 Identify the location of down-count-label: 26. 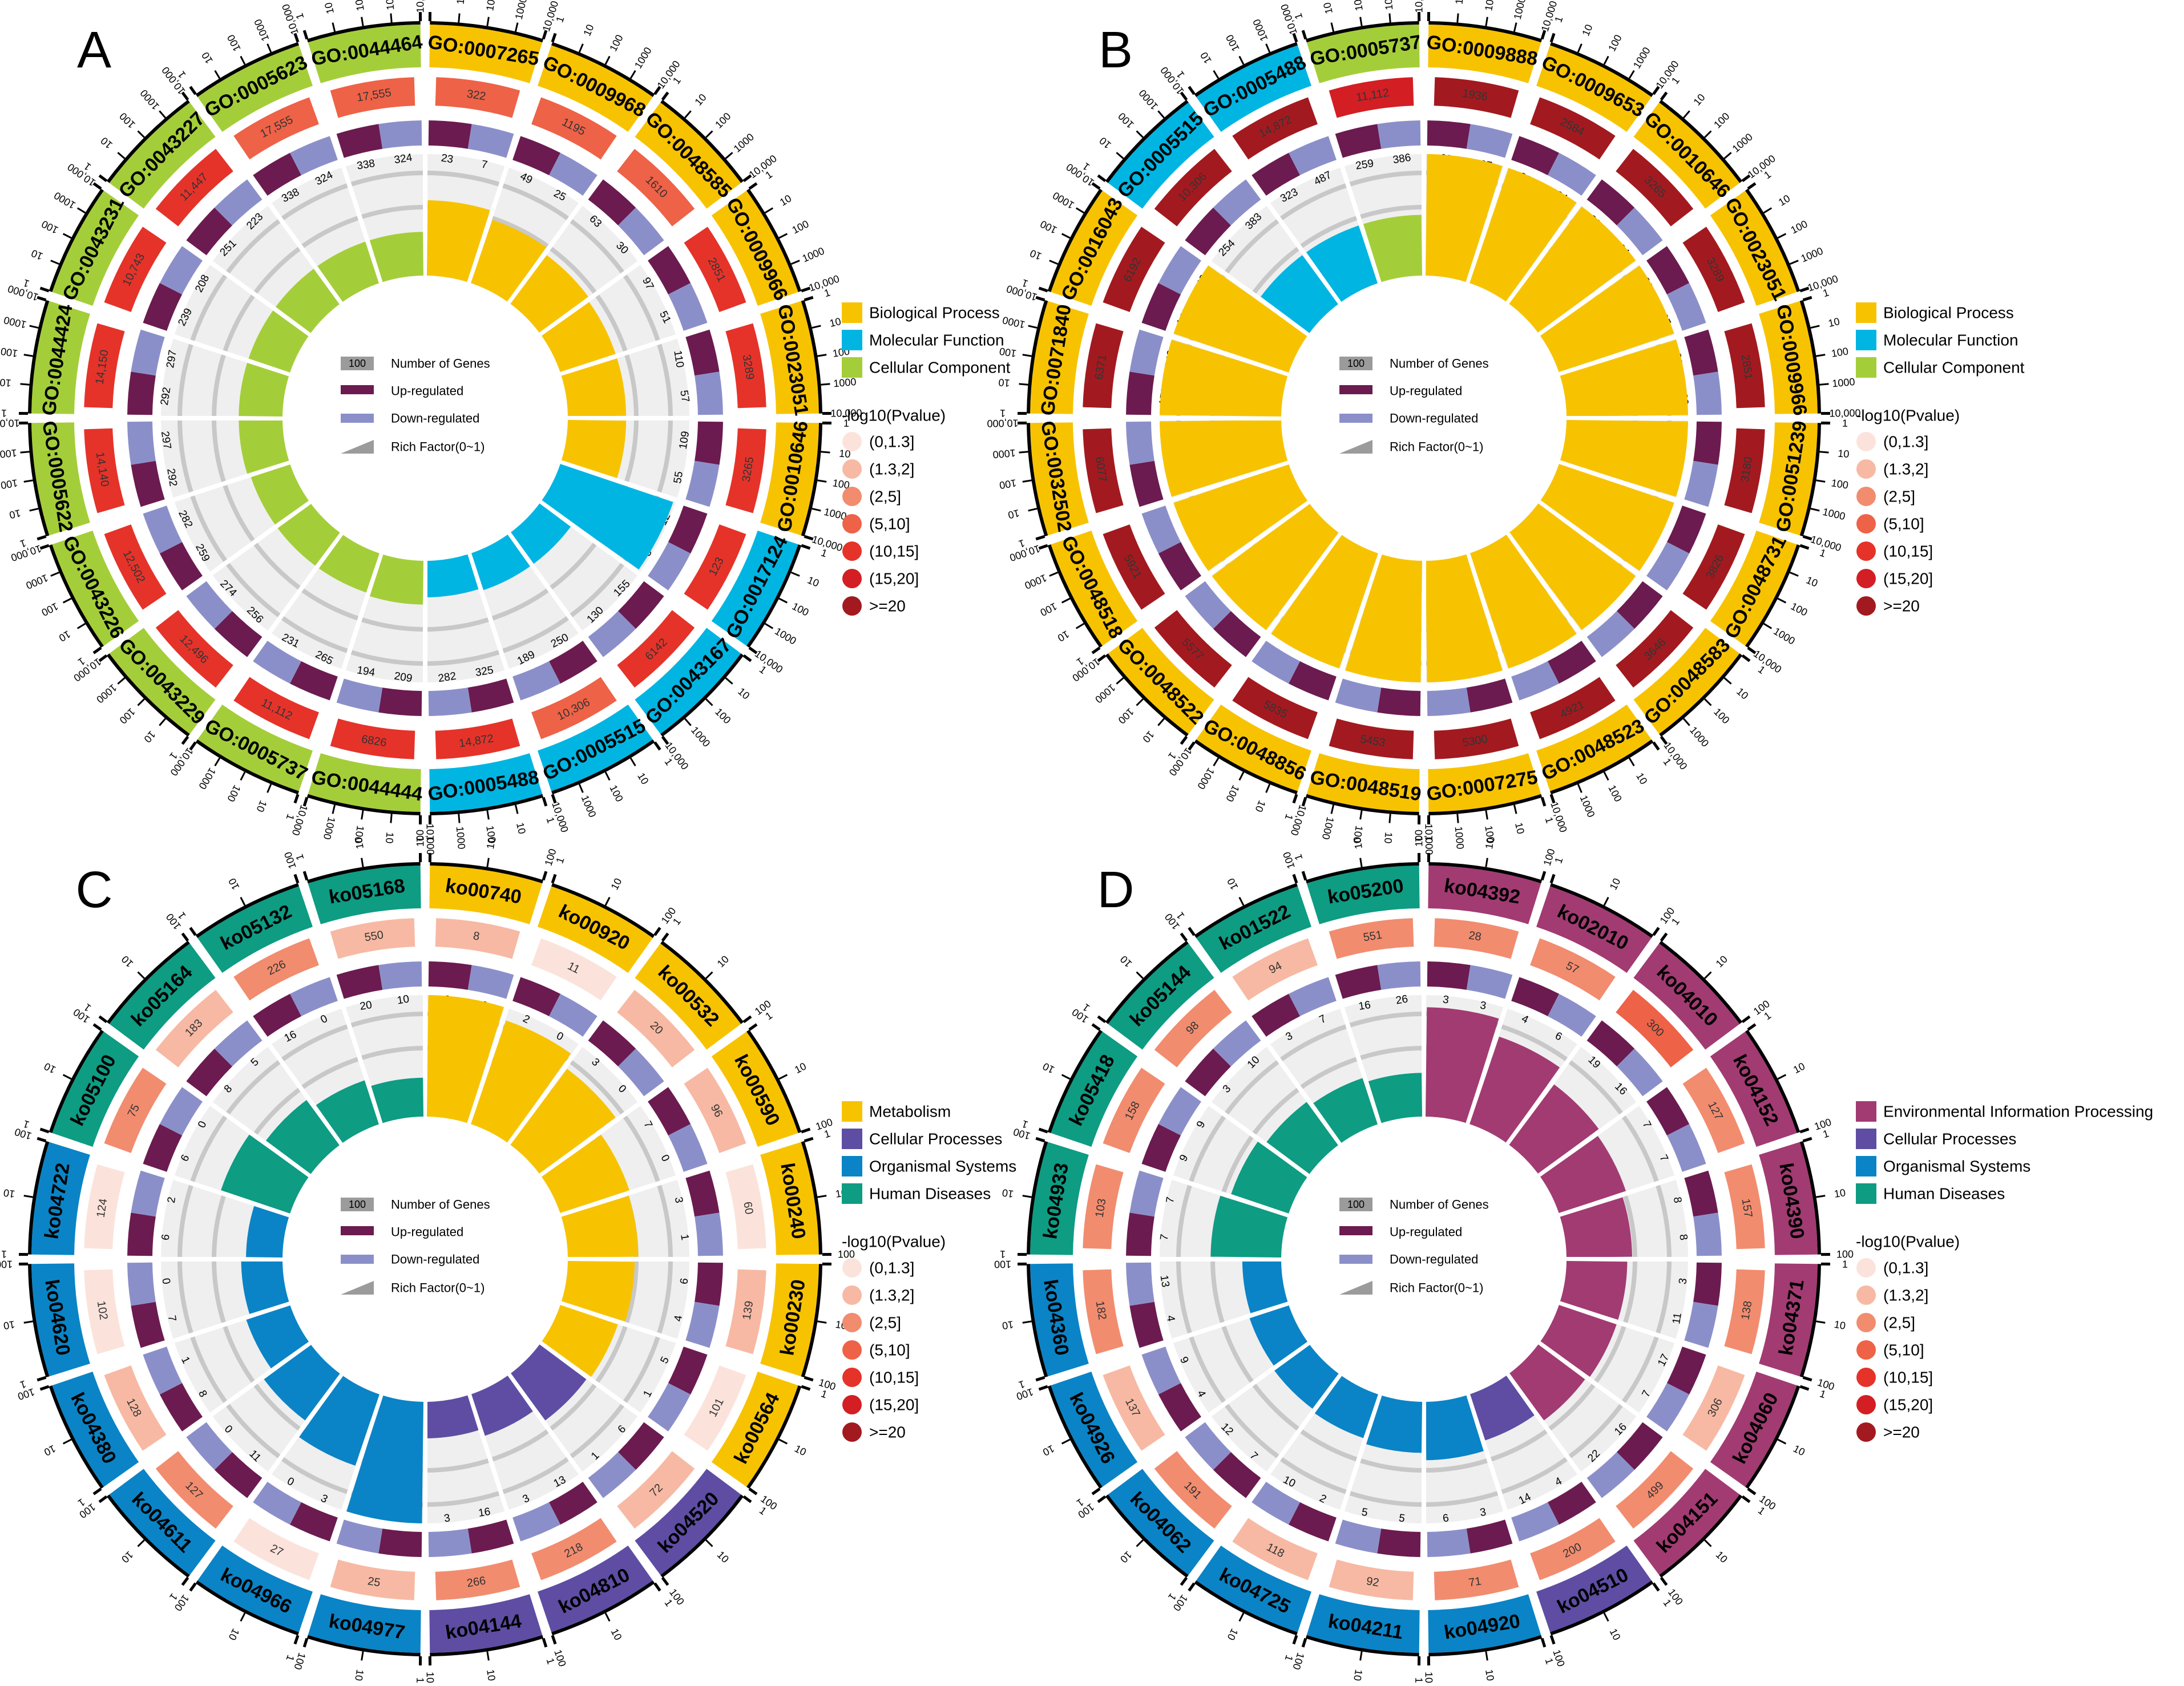
(1401, 1000).